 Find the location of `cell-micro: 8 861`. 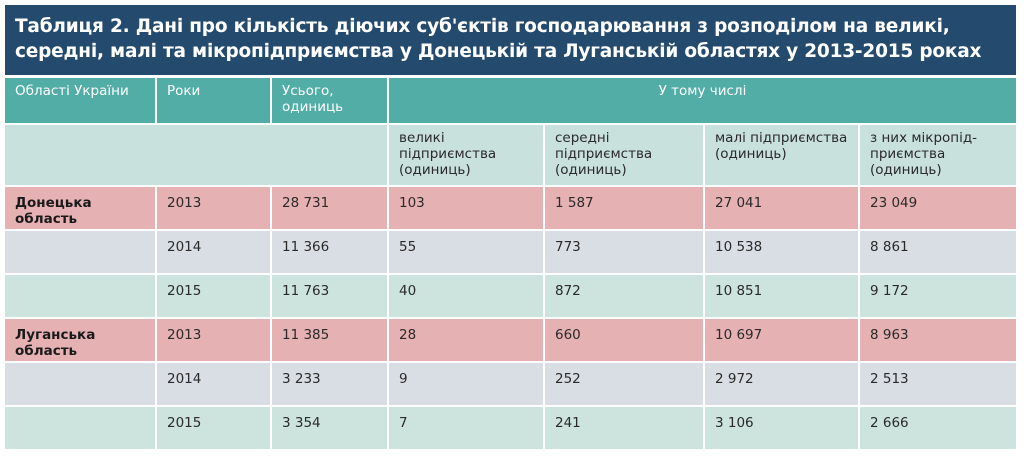

cell-micro: 8 861 is located at coordinates (938, 252).